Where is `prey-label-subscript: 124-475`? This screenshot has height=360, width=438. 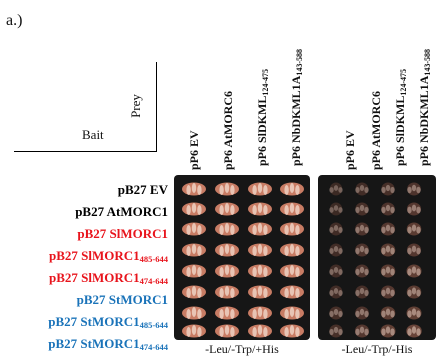 prey-label-subscript: 124-475 is located at coordinates (265, 82).